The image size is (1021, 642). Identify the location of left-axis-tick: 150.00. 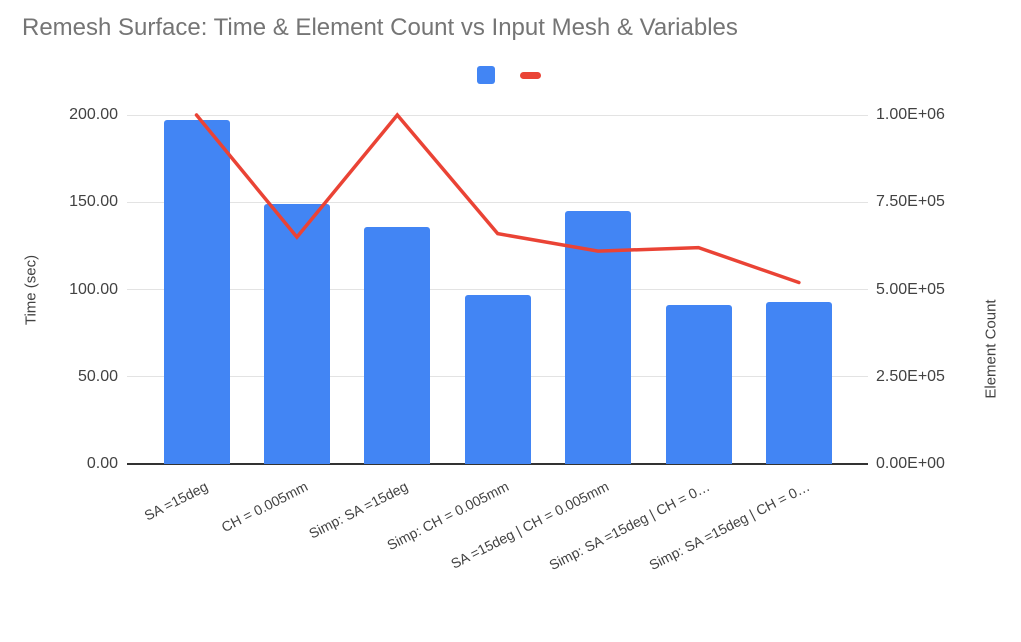
(93, 202).